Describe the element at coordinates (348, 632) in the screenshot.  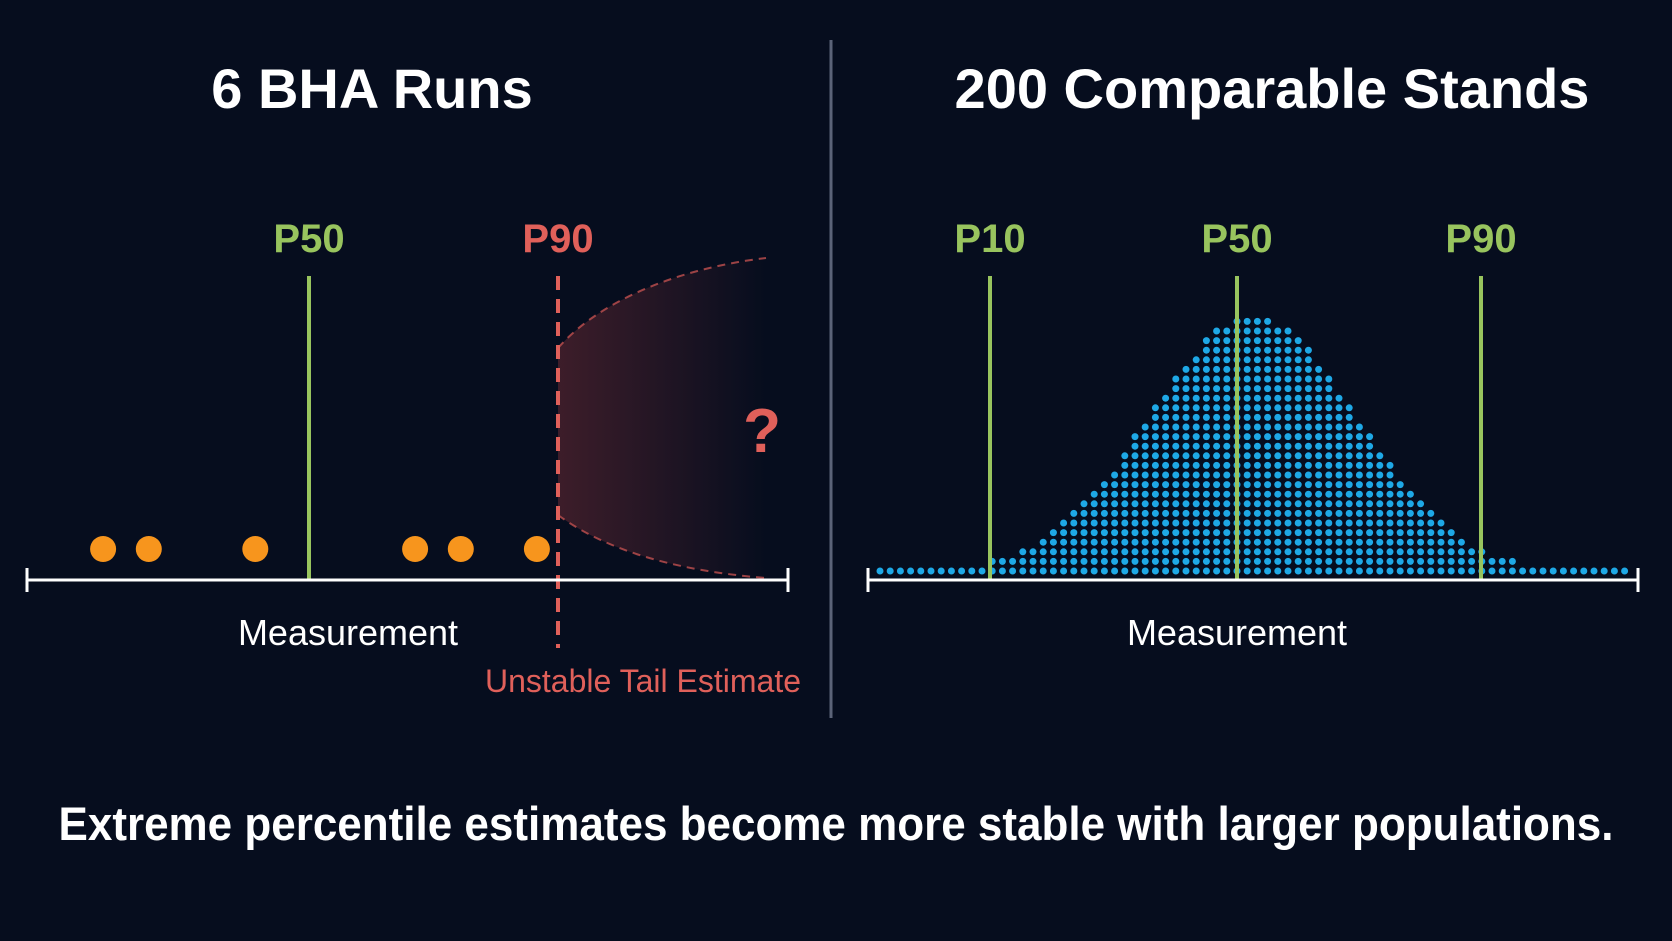
I see `left-axis-label: Measurement` at that location.